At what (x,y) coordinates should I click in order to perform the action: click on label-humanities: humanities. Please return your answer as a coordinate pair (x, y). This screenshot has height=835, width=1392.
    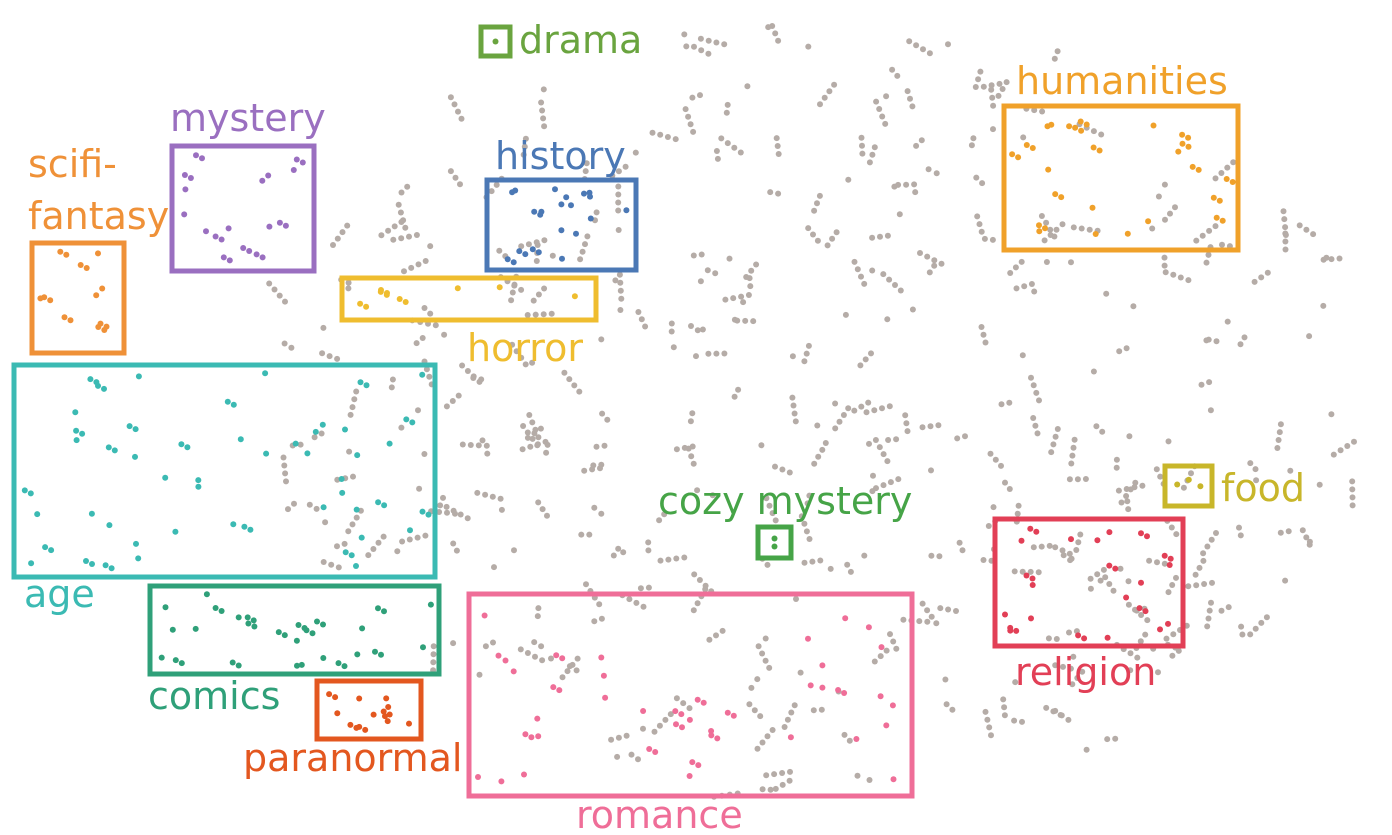
    Looking at the image, I should click on (1122, 81).